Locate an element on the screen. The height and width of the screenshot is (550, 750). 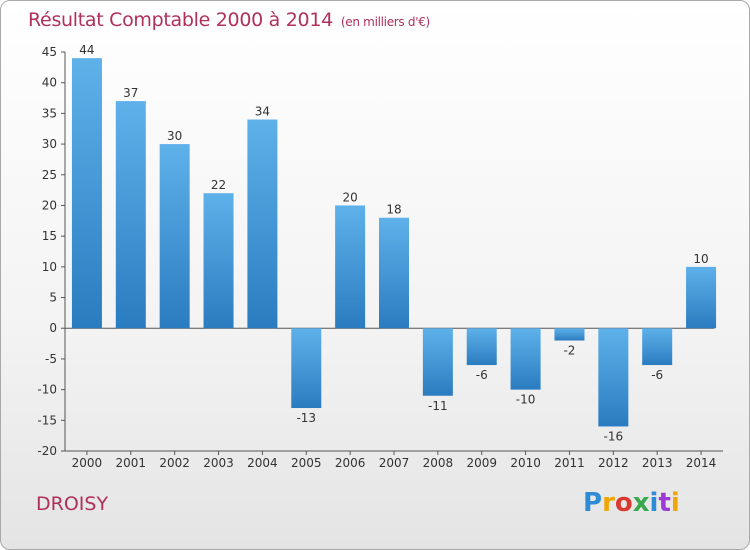
y-tick-label: -10 is located at coordinates (47, 390).